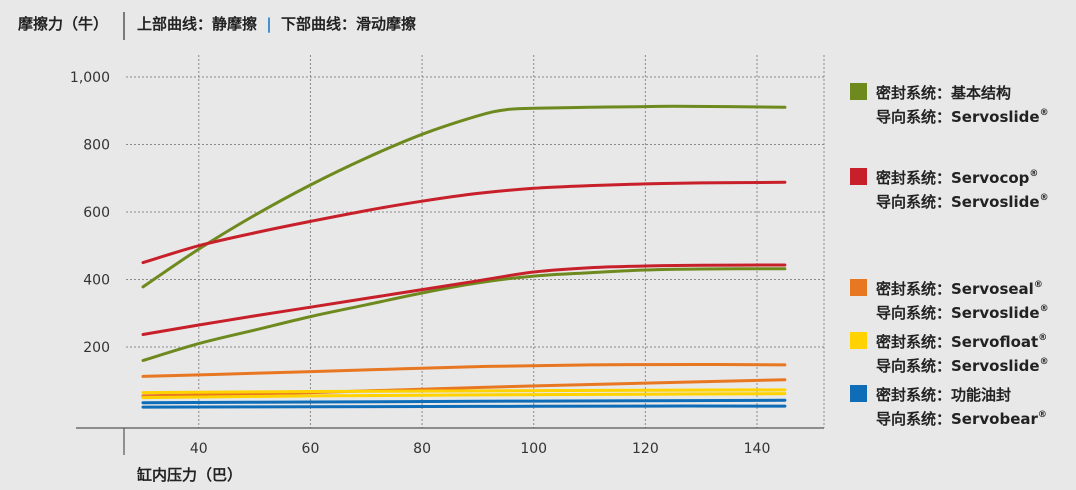 The height and width of the screenshot is (490, 1076). Describe the element at coordinates (959, 289) in the screenshot. I see `legend-seal-label: 密封系统：Servoseal®` at that location.